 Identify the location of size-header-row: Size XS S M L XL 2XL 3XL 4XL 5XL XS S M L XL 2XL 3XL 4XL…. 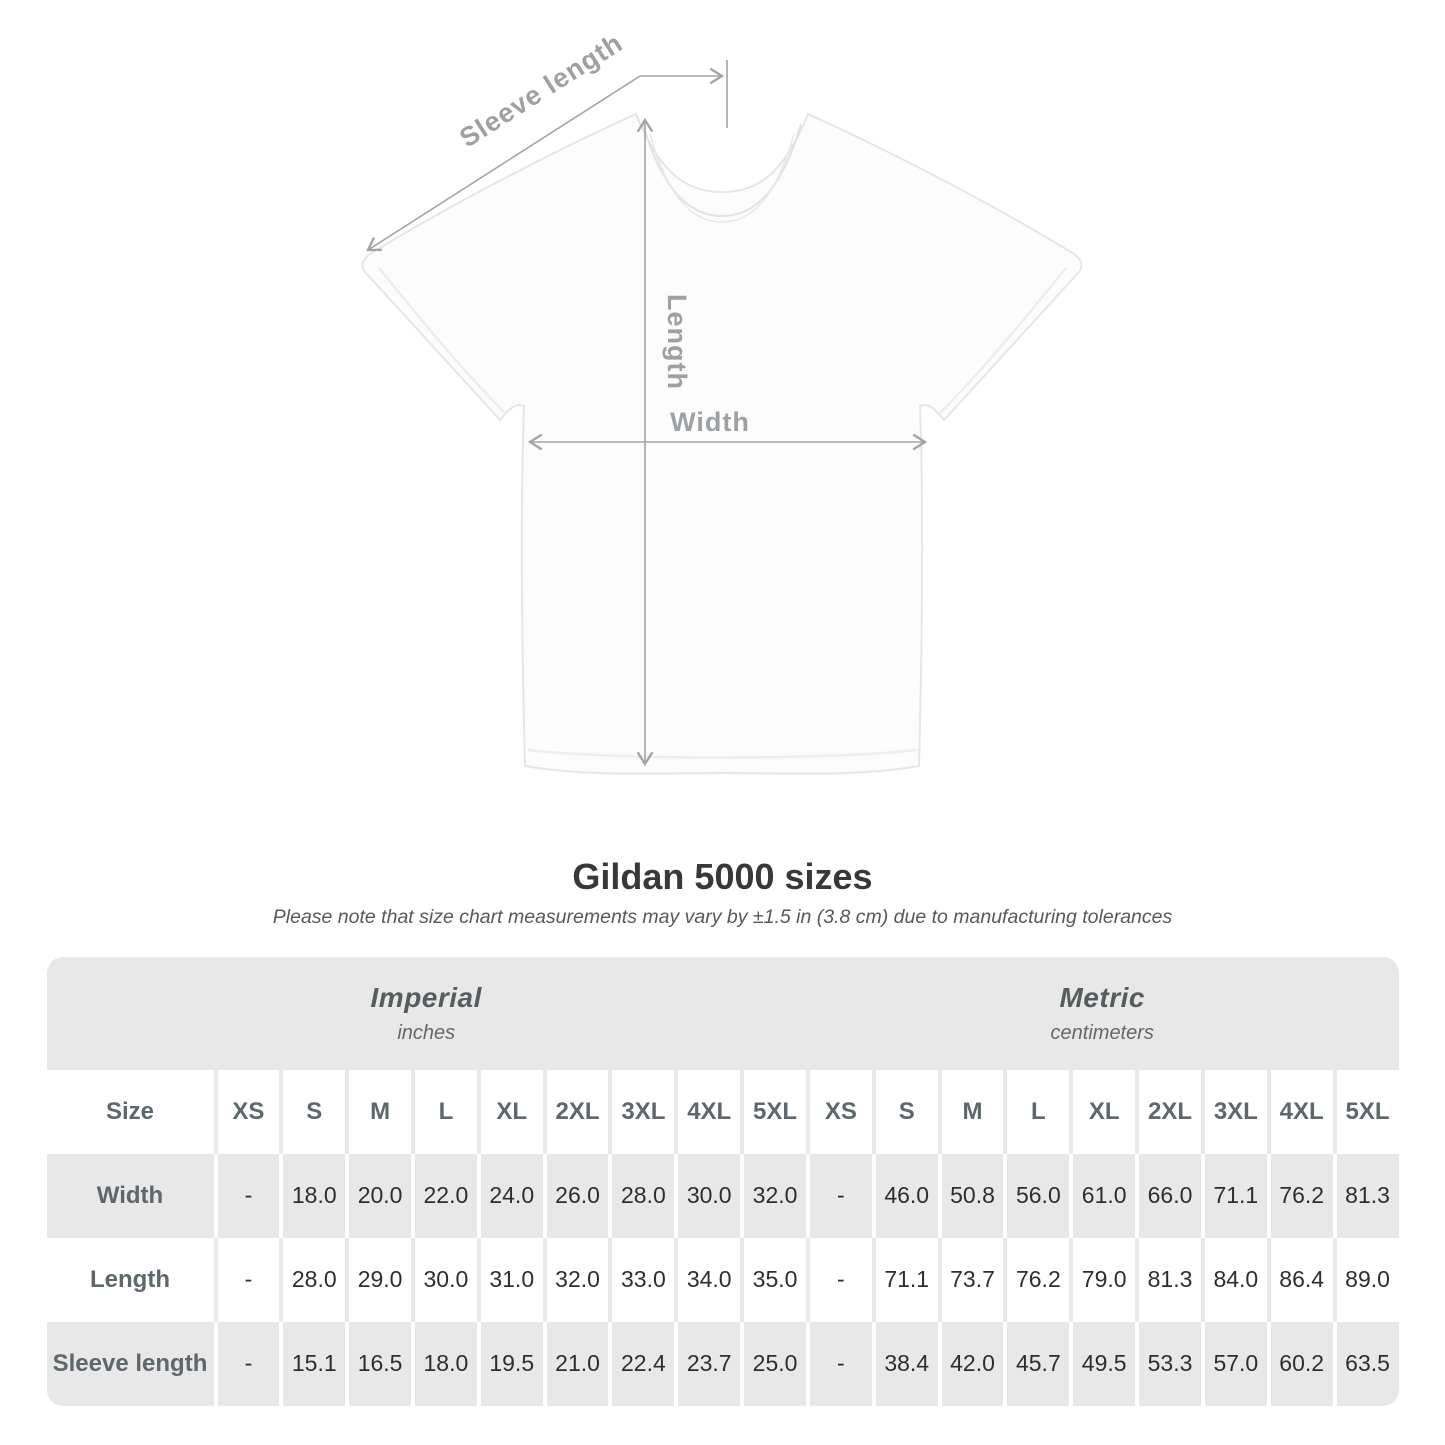
(723, 1111).